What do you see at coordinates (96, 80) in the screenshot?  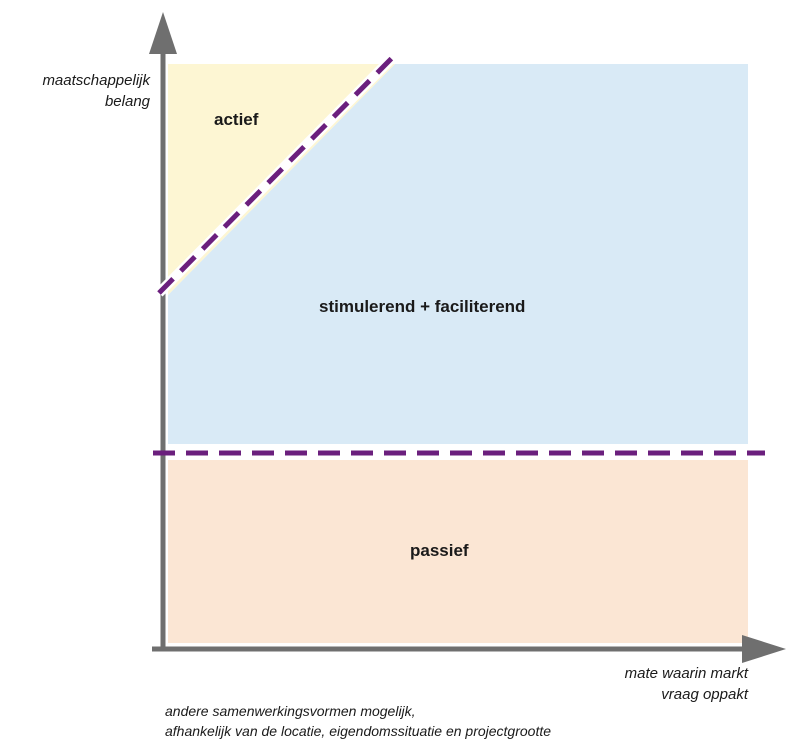 I see `y-axis-label-line: maatschappelijk` at bounding box center [96, 80].